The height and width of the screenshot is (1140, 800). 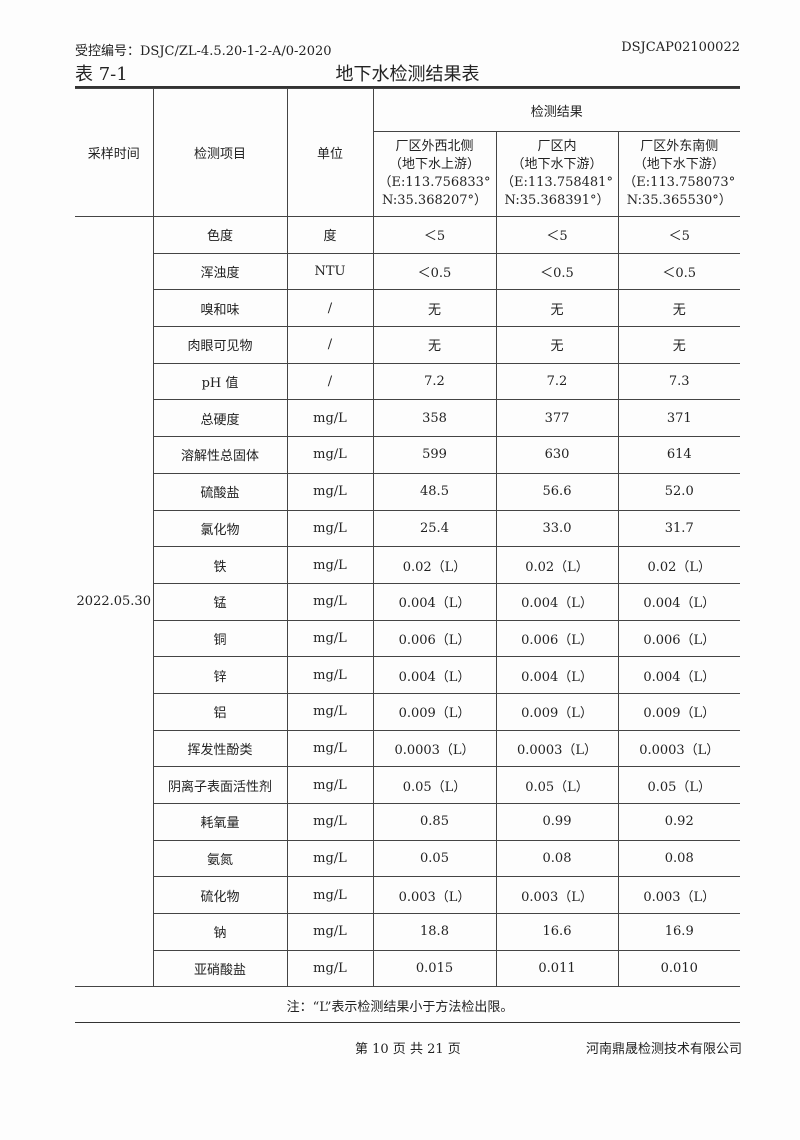 What do you see at coordinates (434, 200) in the screenshot?
I see `site-n: N:35.368207°）` at bounding box center [434, 200].